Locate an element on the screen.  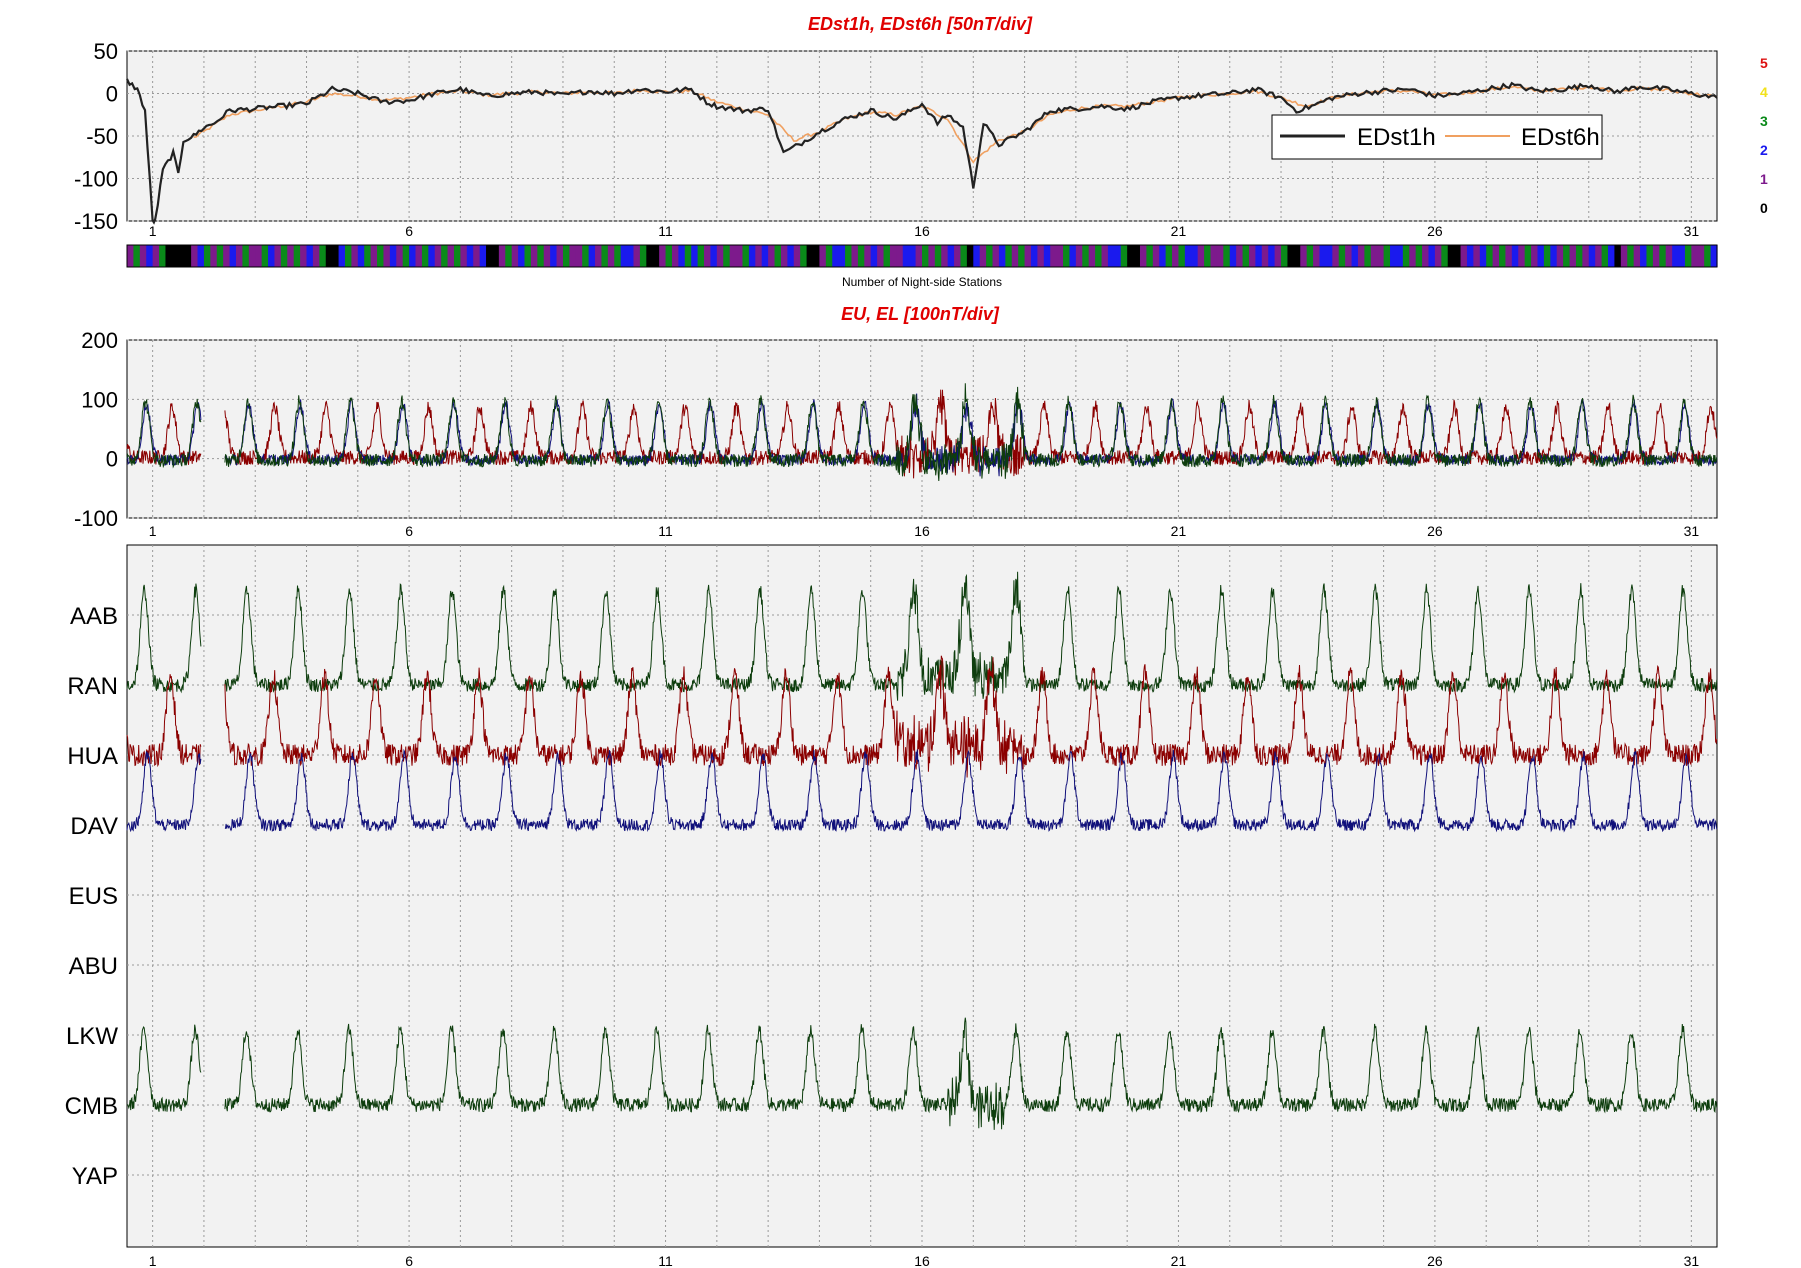
eu-el-series is located at coordinates (922, 432).